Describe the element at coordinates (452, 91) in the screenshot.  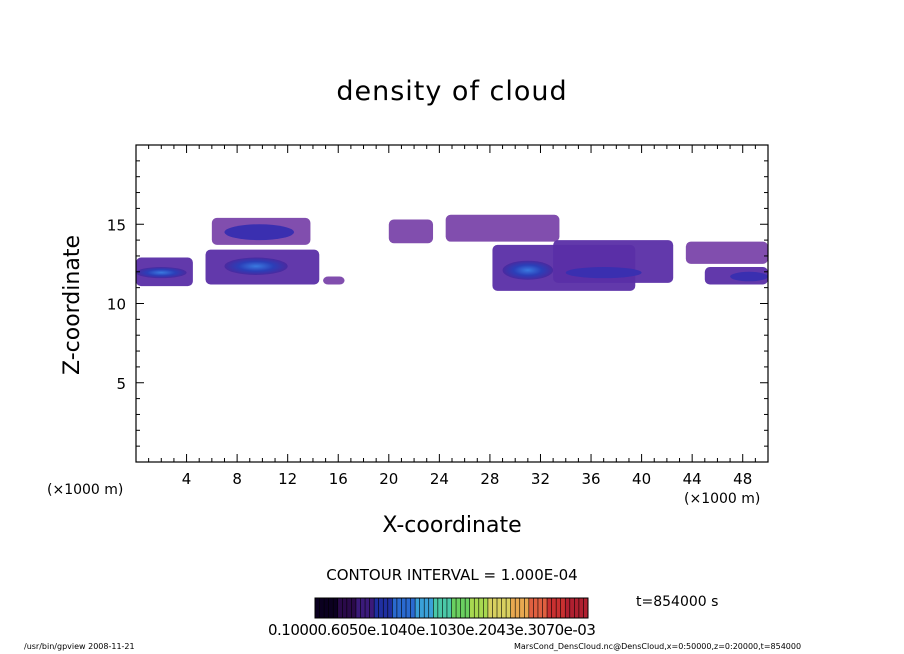
I see `chart-title: density of cloud` at that location.